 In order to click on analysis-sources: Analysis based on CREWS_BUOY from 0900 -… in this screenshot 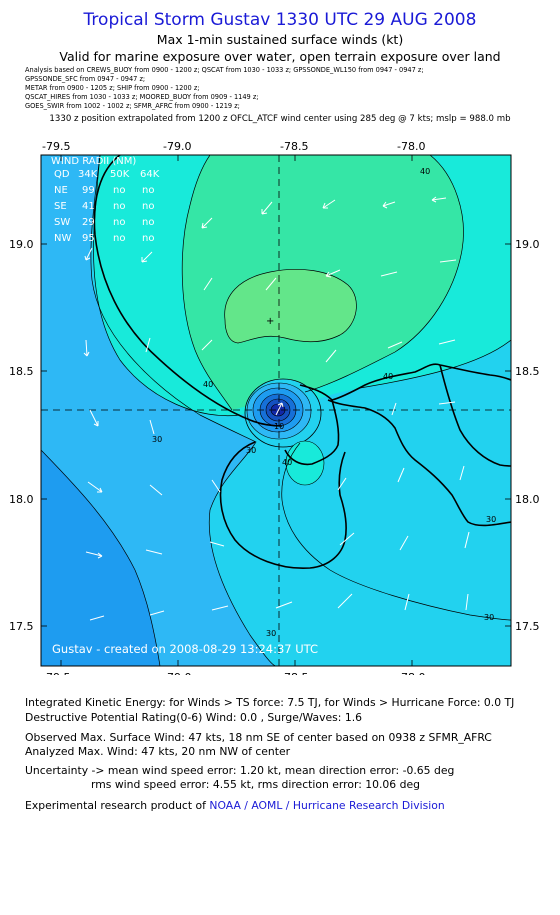, I will do `click(224, 88)`.